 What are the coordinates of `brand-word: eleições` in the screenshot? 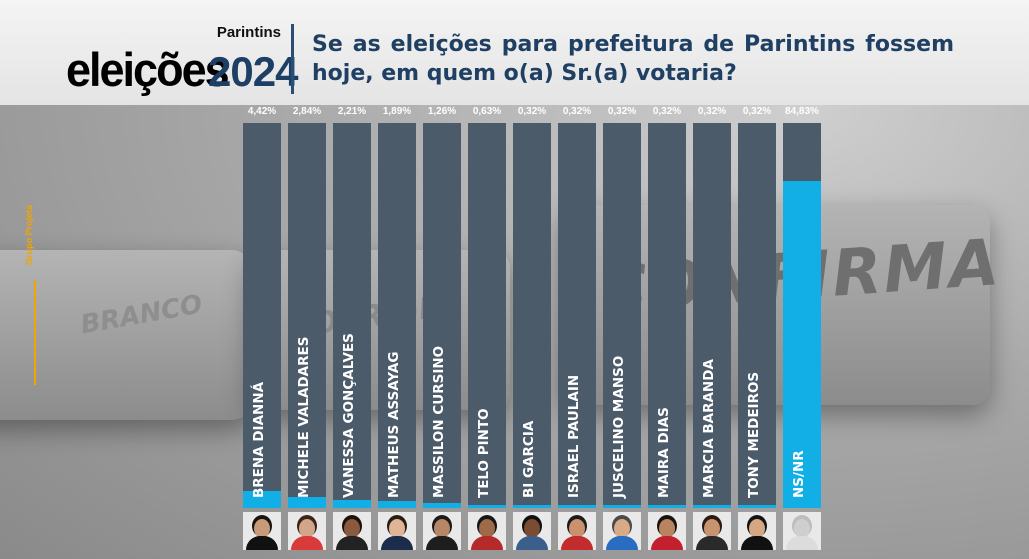 It's located at (148, 69).